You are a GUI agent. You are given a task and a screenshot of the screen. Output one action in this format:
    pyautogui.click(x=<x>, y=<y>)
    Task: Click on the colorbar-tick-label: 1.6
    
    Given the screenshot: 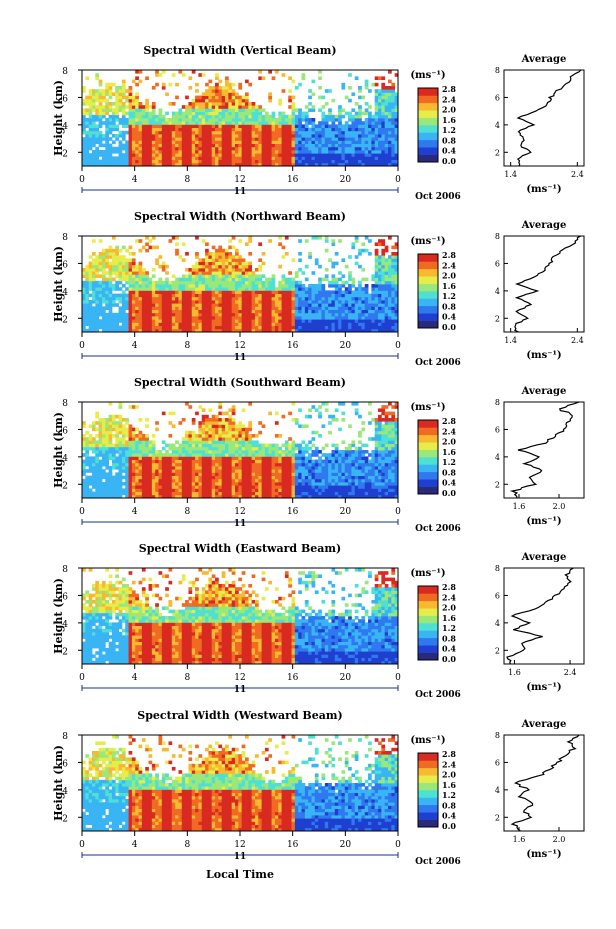 What is the action you would take?
    pyautogui.click(x=449, y=452)
    